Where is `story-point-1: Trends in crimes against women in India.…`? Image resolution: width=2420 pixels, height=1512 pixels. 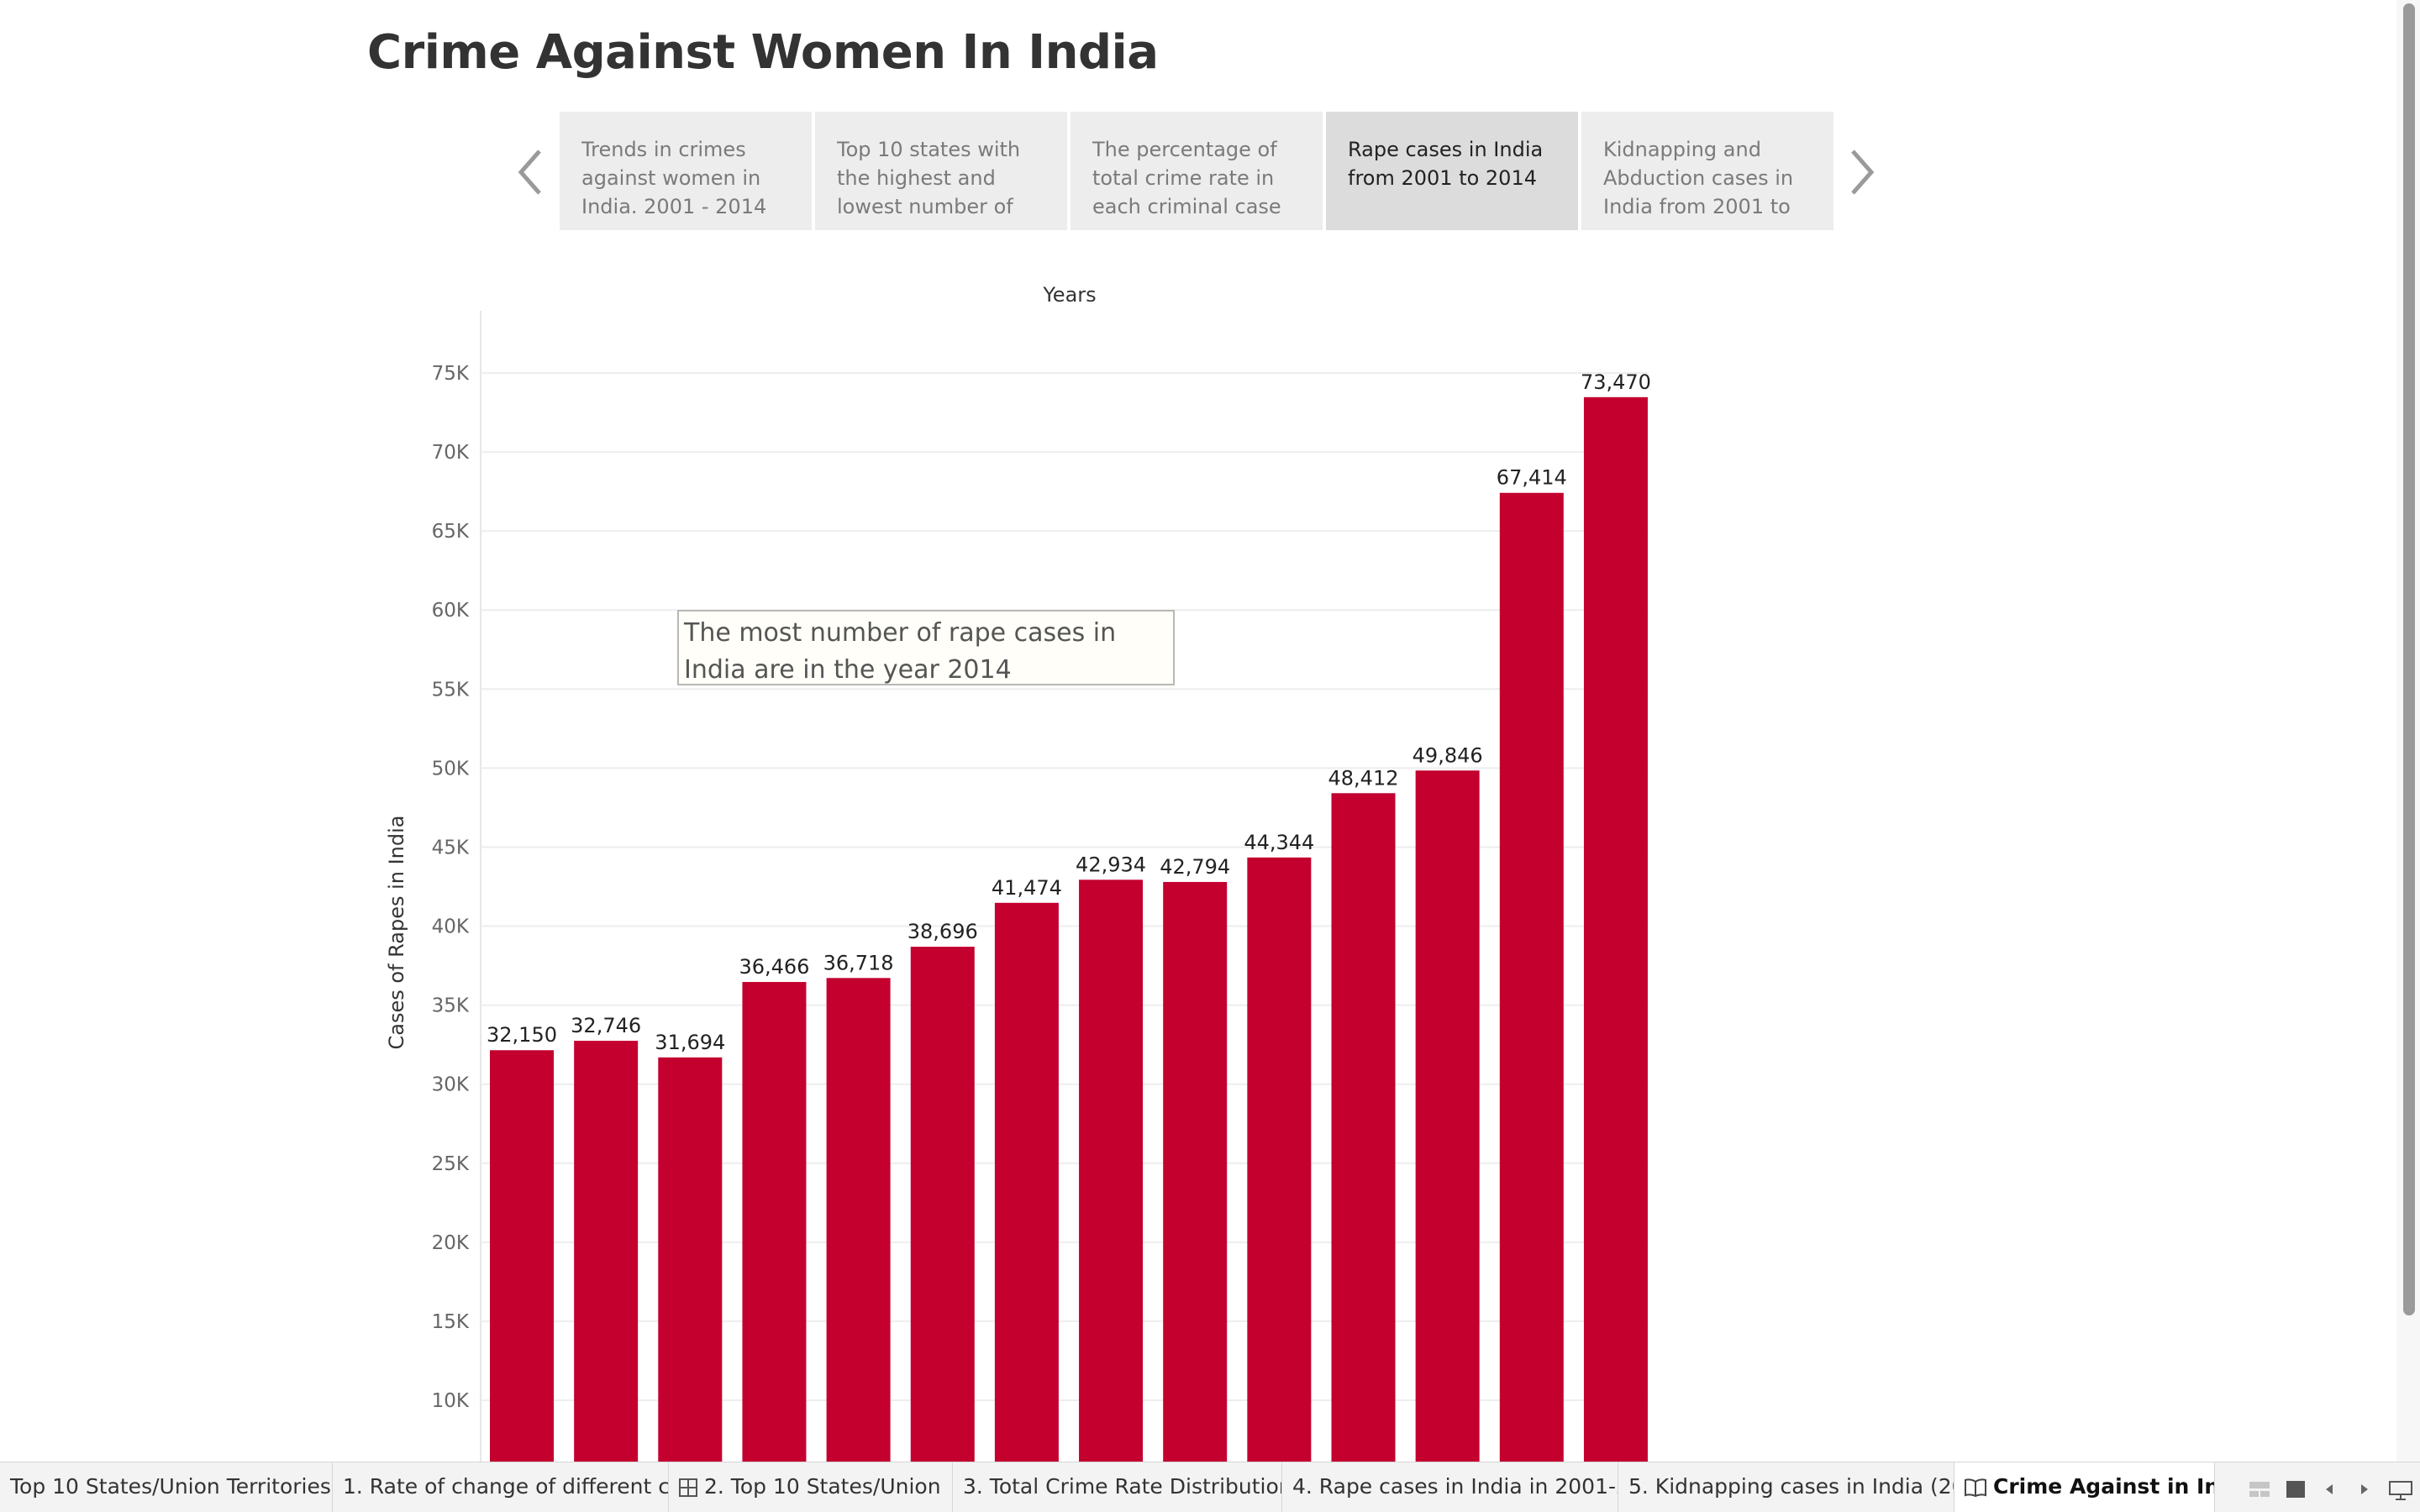 story-point-1: Trends in crimes against women in India.… is located at coordinates (686, 171).